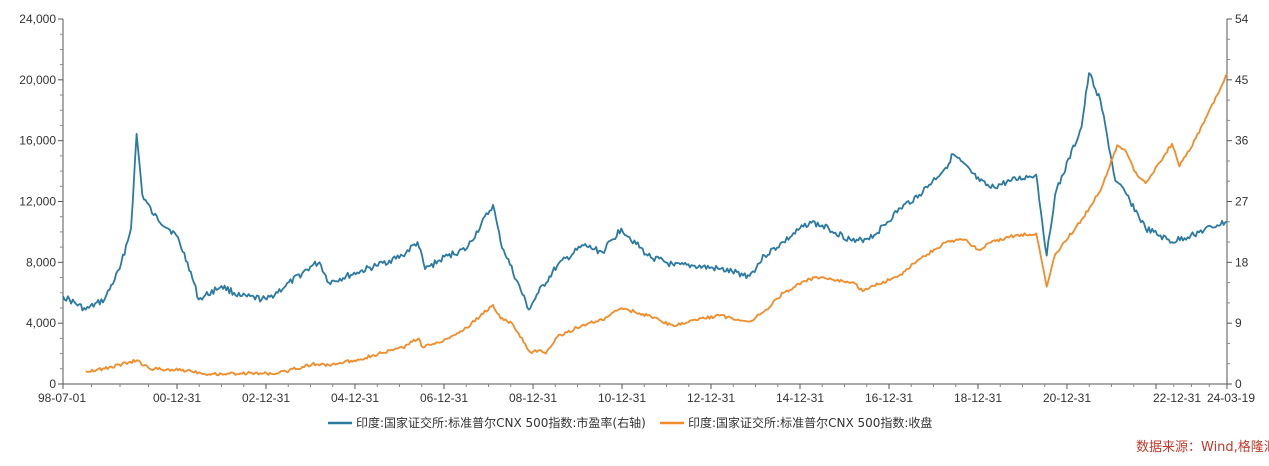  Describe the element at coordinates (1202, 447) in the screenshot. I see `data-source-note: 数据来源：Wind,格隆汇` at that location.